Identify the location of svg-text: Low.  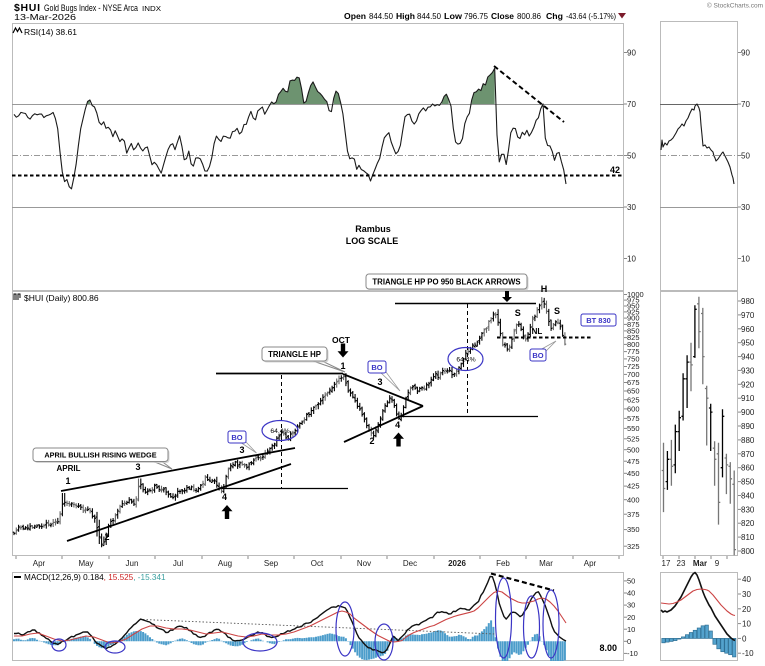
(453, 16).